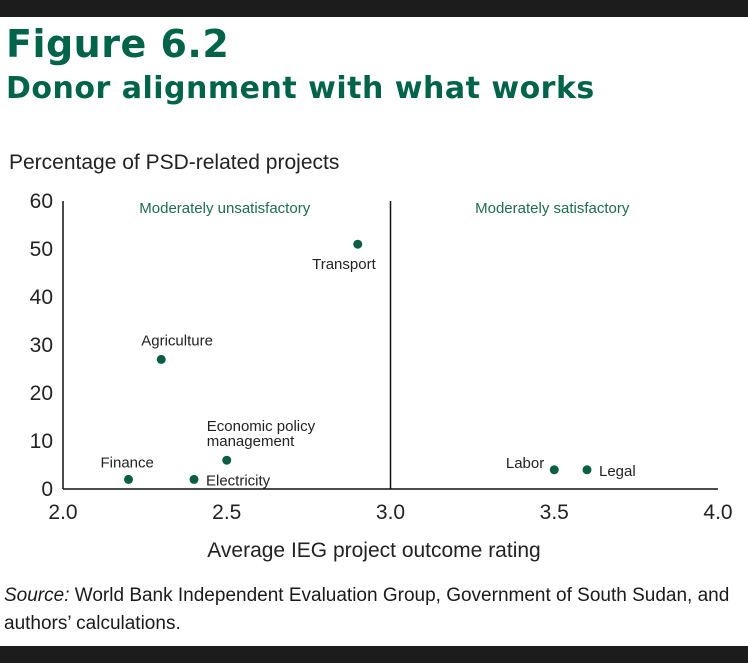 Image resolution: width=748 pixels, height=663 pixels. Describe the element at coordinates (41, 201) in the screenshot. I see `y-tick-label: 60` at that location.